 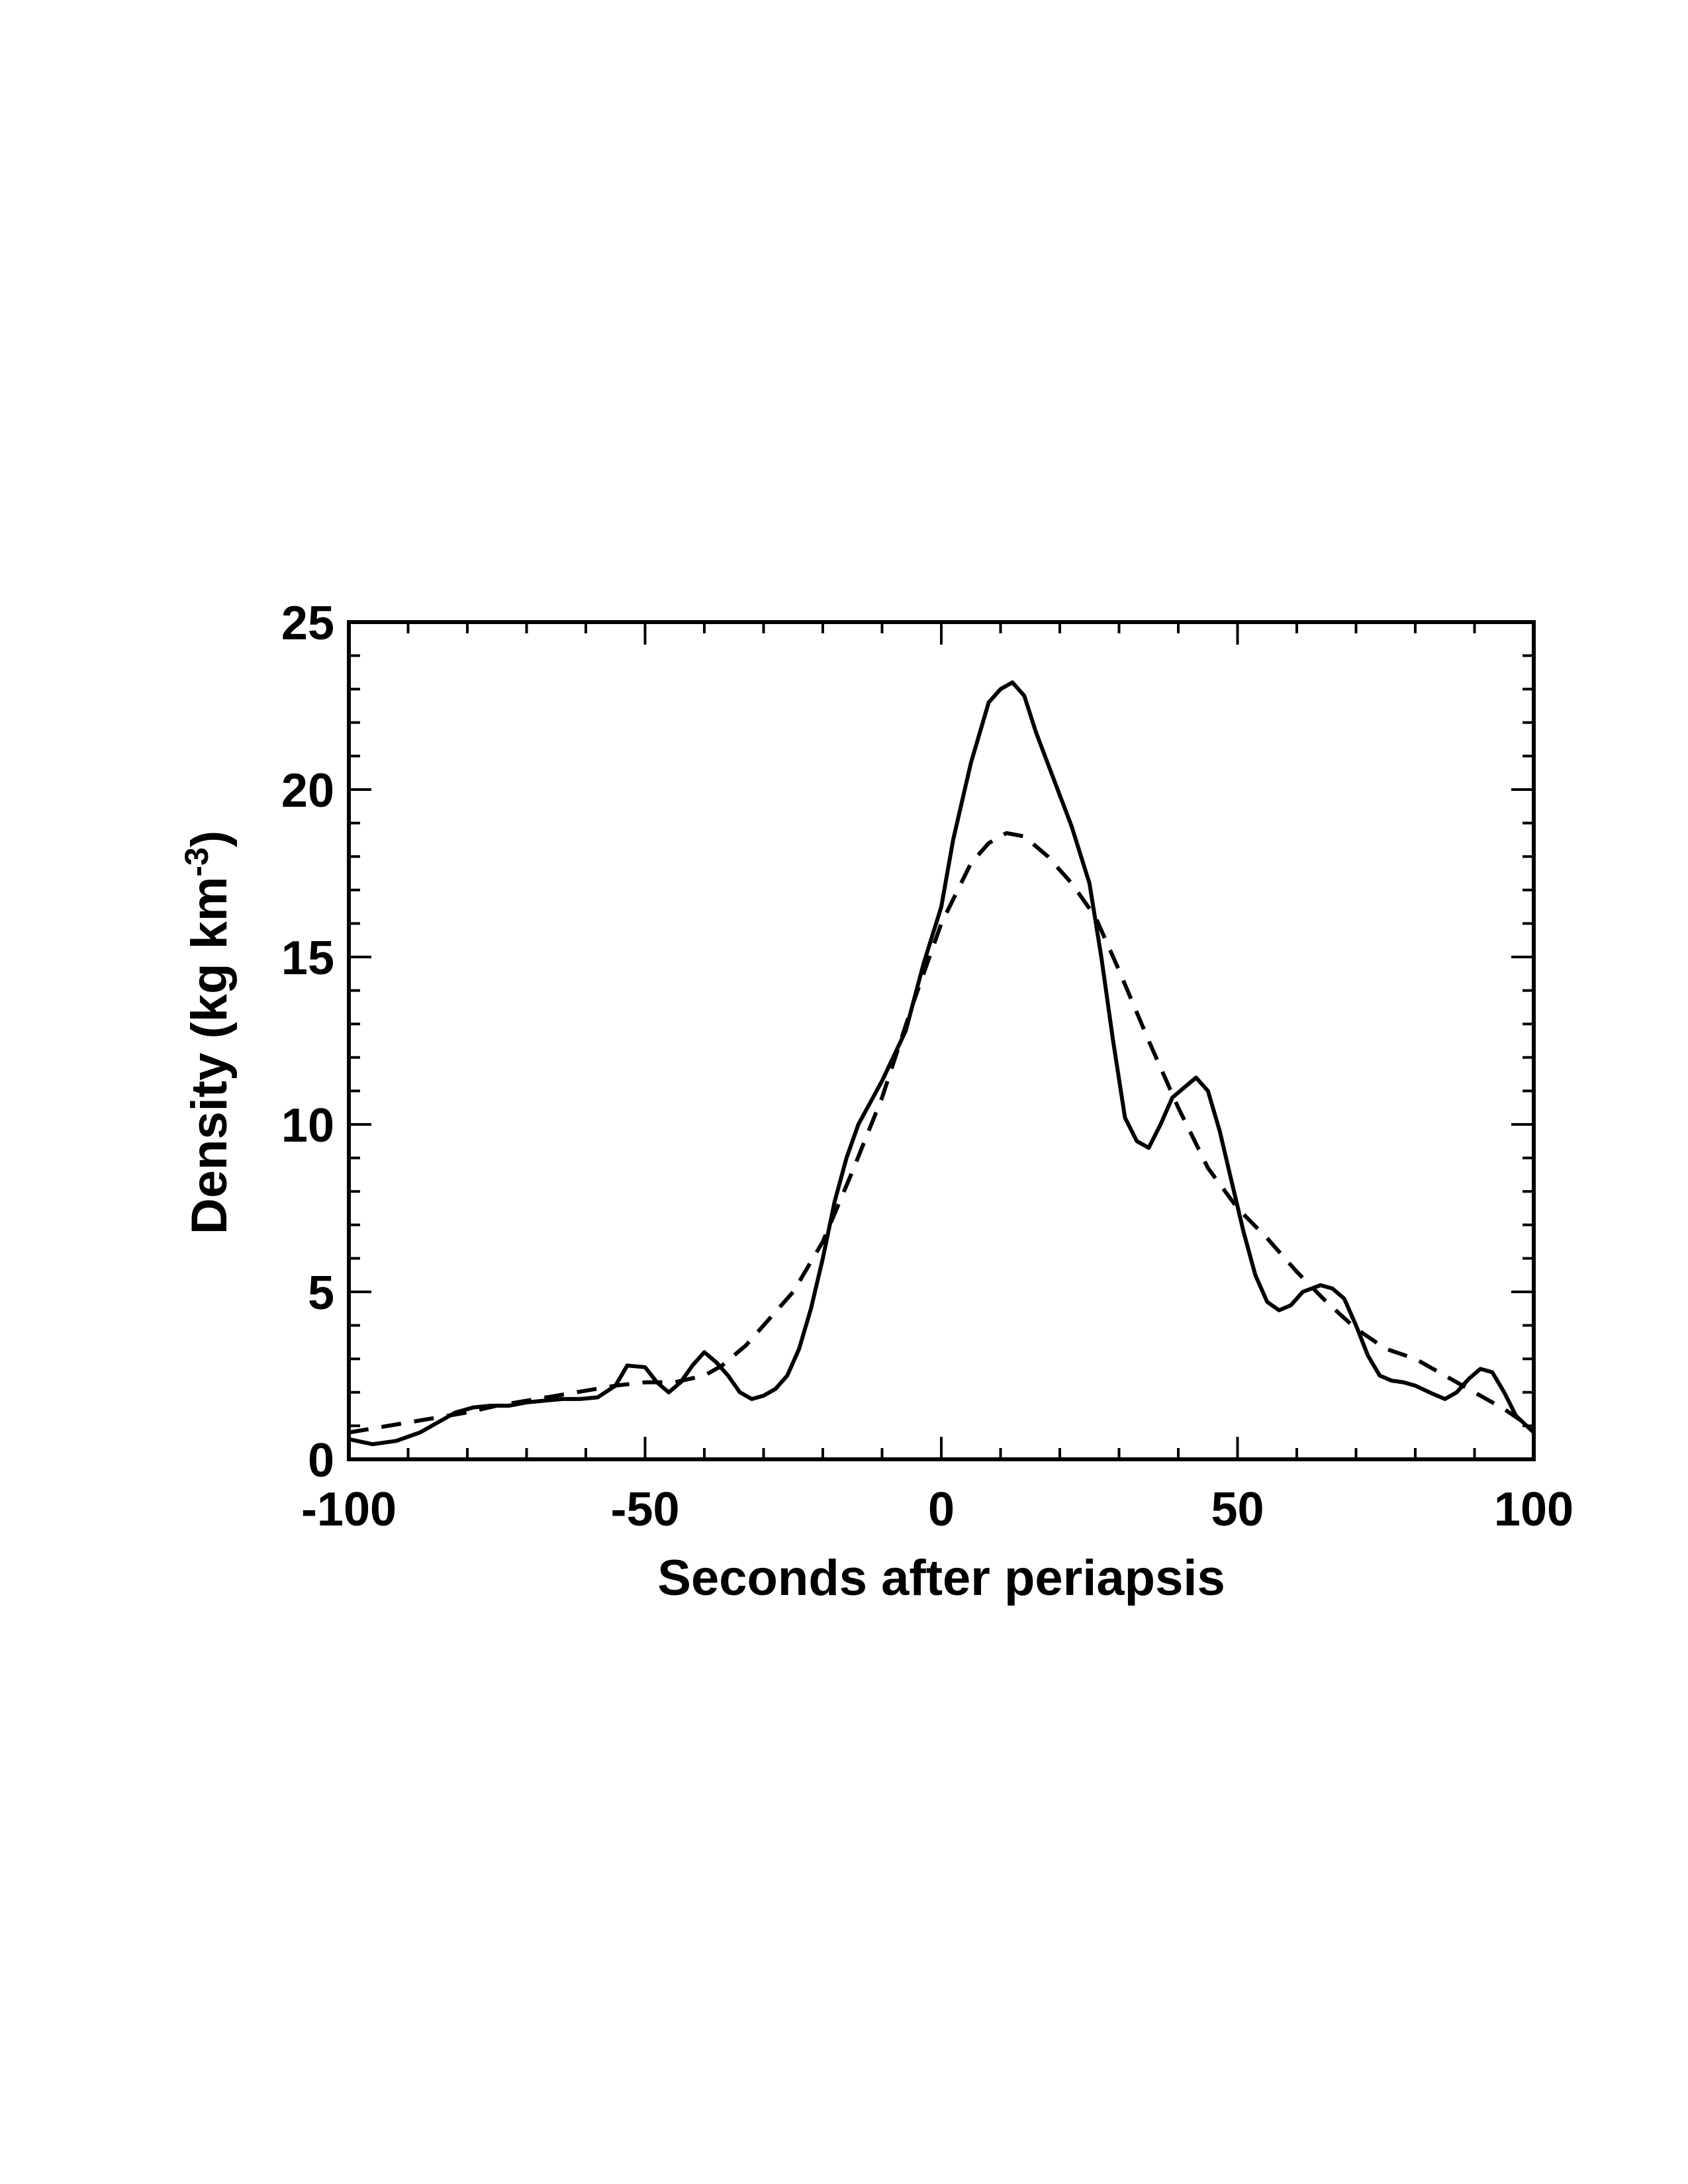 I want to click on y-tick-label: 25, so click(x=307, y=623).